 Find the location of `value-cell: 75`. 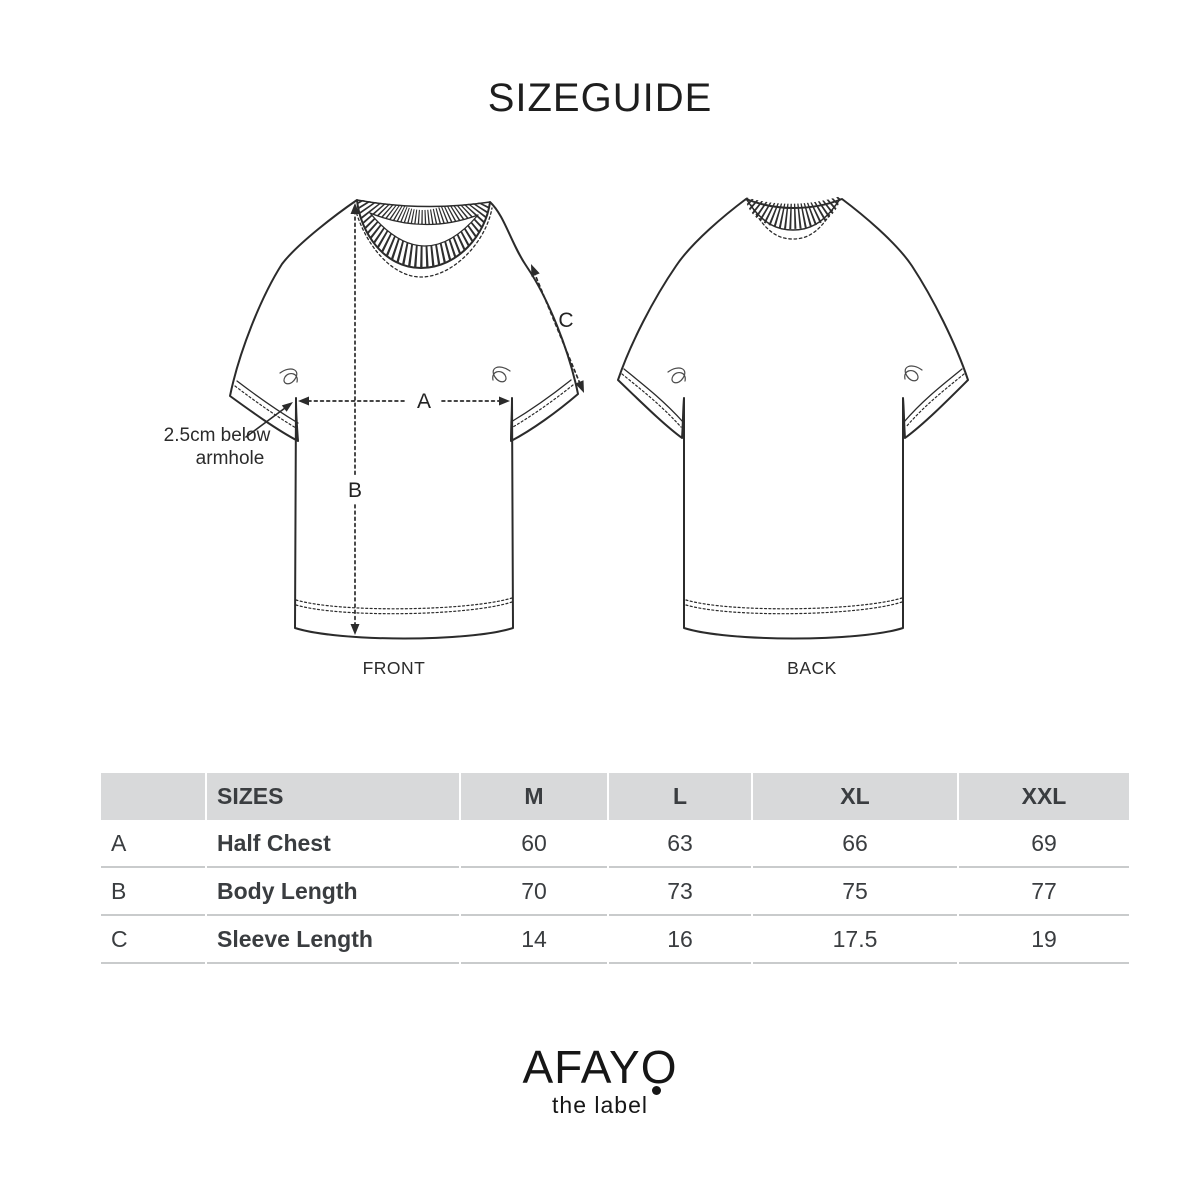

value-cell: 75 is located at coordinates (855, 892).